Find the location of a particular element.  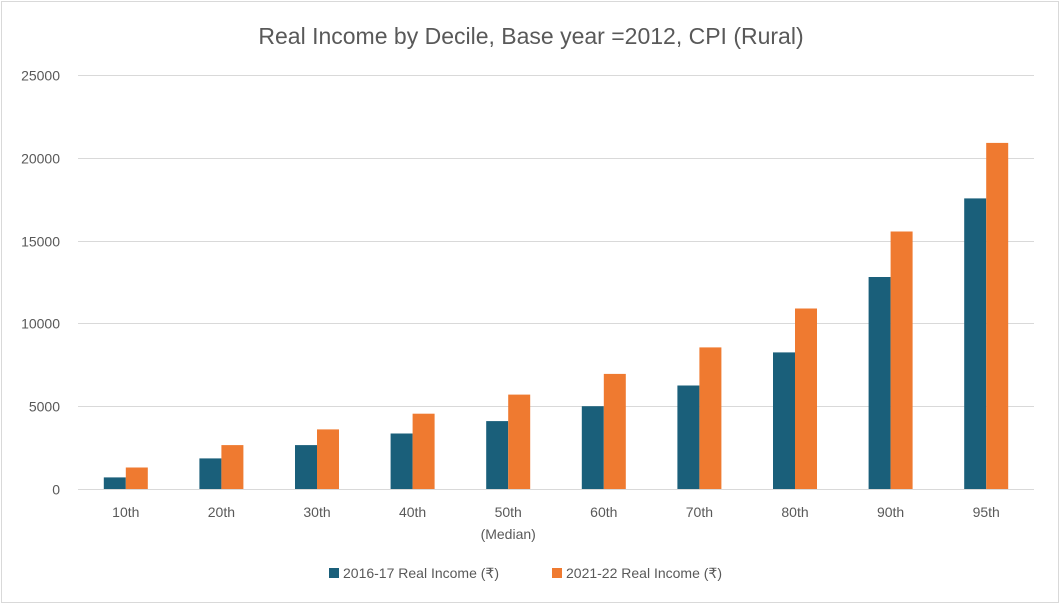

bar-2021-22-70th is located at coordinates (710, 418).